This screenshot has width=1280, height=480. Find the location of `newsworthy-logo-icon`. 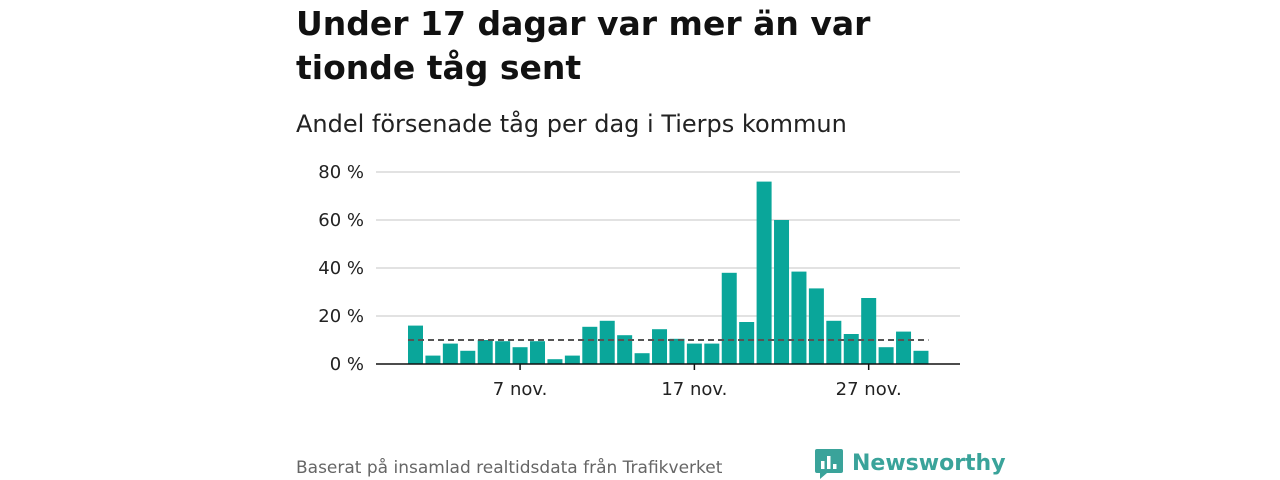

newsworthy-logo-icon is located at coordinates (829, 464).